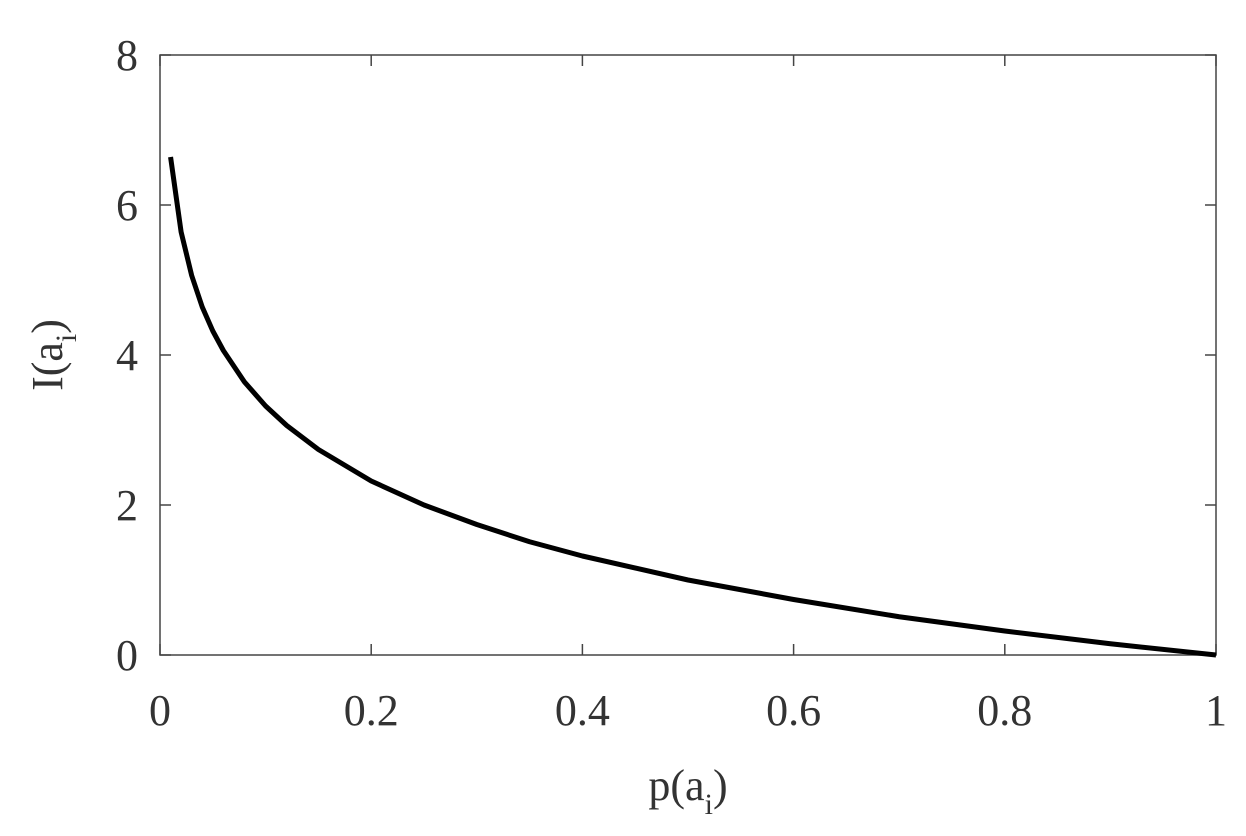  What do you see at coordinates (720, 785) in the screenshot?
I see `x-label-text: )` at bounding box center [720, 785].